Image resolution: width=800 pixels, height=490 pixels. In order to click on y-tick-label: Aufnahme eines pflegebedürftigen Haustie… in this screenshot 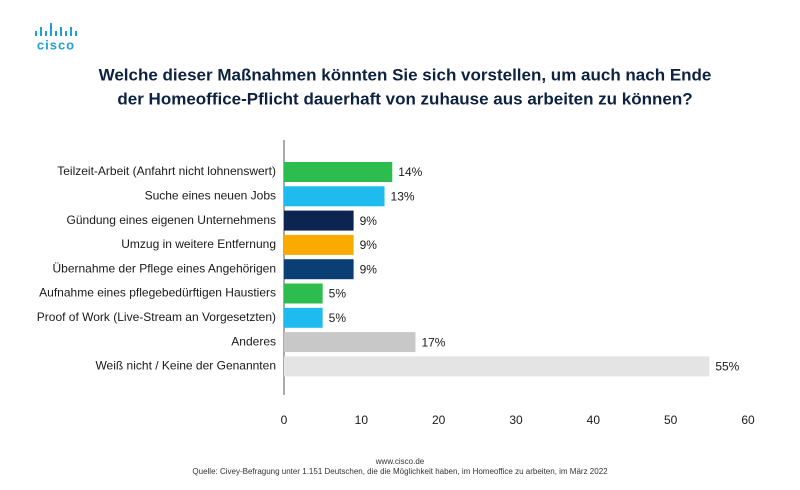, I will do `click(157, 293)`.